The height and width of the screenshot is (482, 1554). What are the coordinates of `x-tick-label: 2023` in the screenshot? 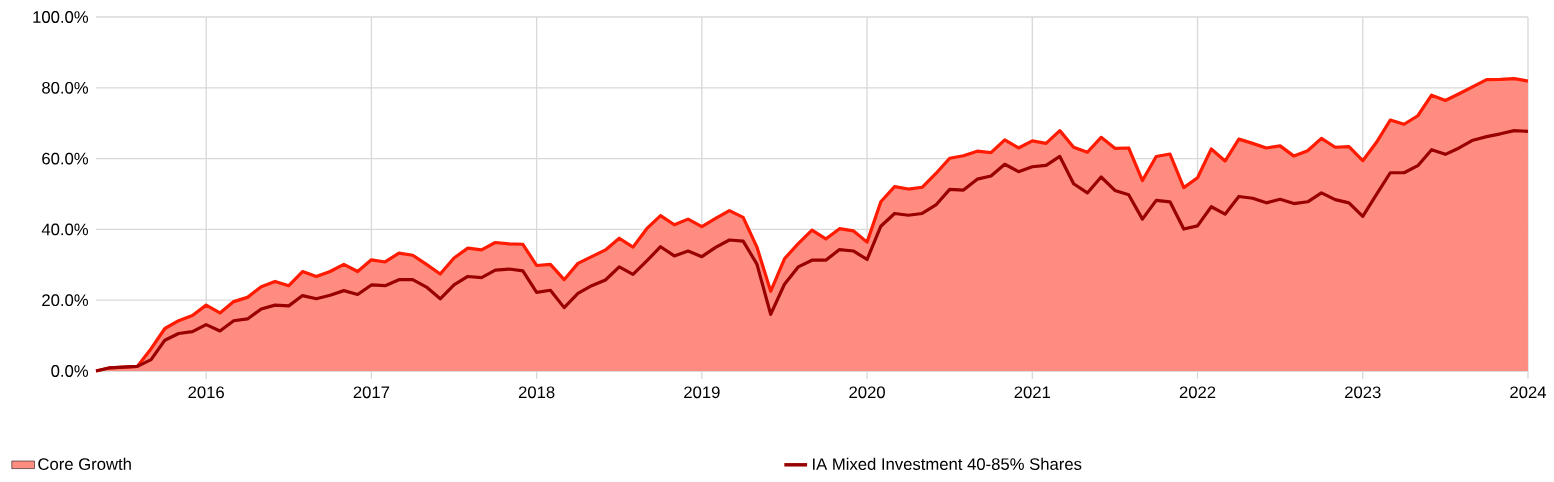 It's located at (1363, 392).